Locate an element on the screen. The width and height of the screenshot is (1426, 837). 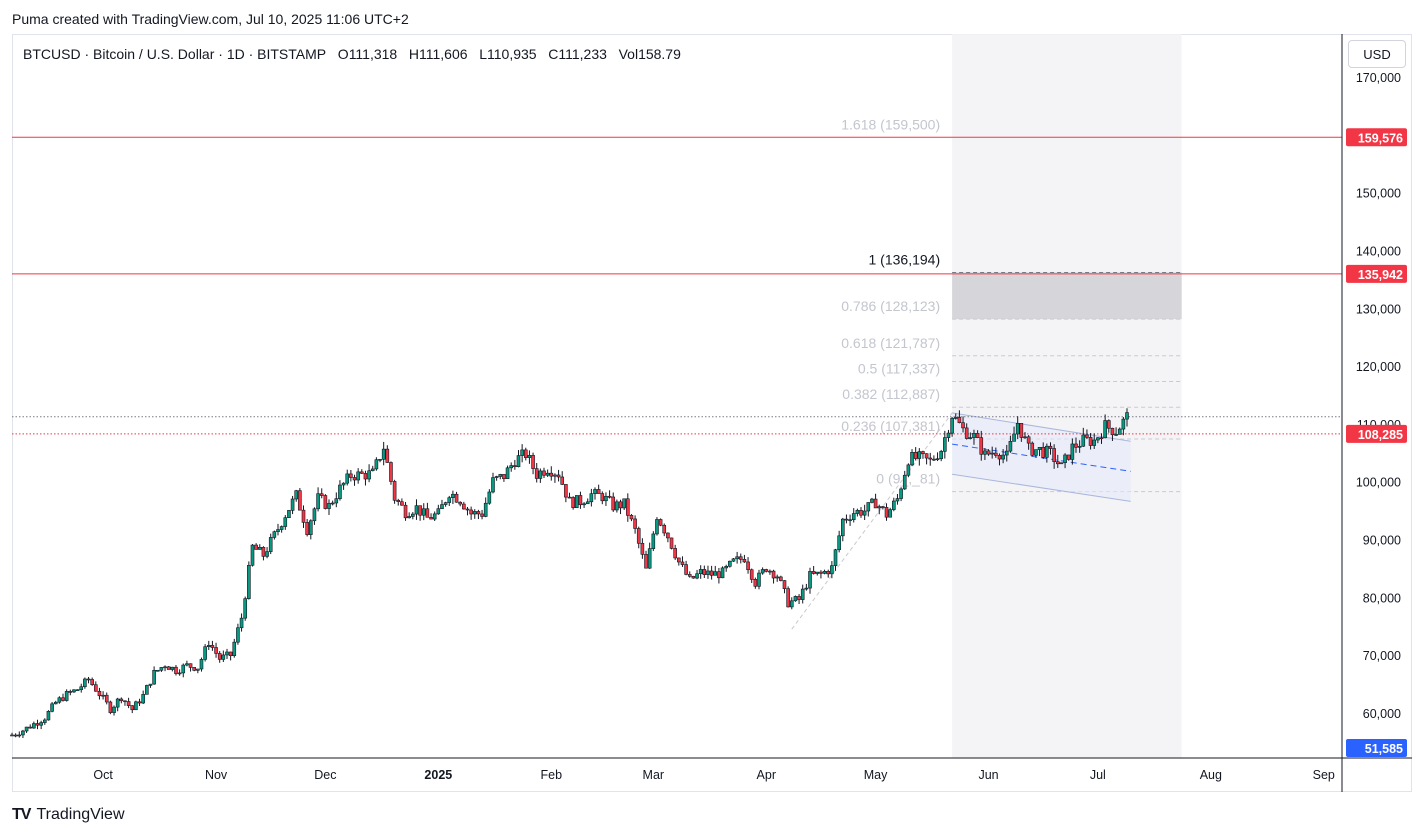
currency-button: USD is located at coordinates (1377, 54).